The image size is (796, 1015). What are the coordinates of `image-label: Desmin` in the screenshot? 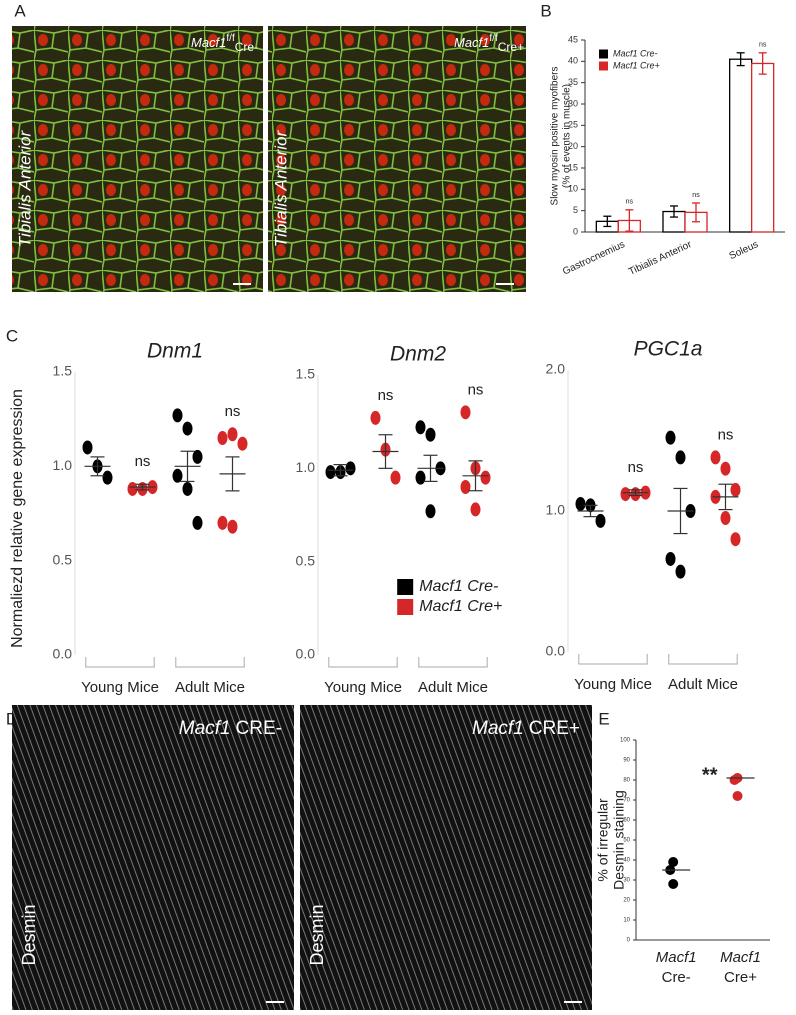 It's located at (29, 934).